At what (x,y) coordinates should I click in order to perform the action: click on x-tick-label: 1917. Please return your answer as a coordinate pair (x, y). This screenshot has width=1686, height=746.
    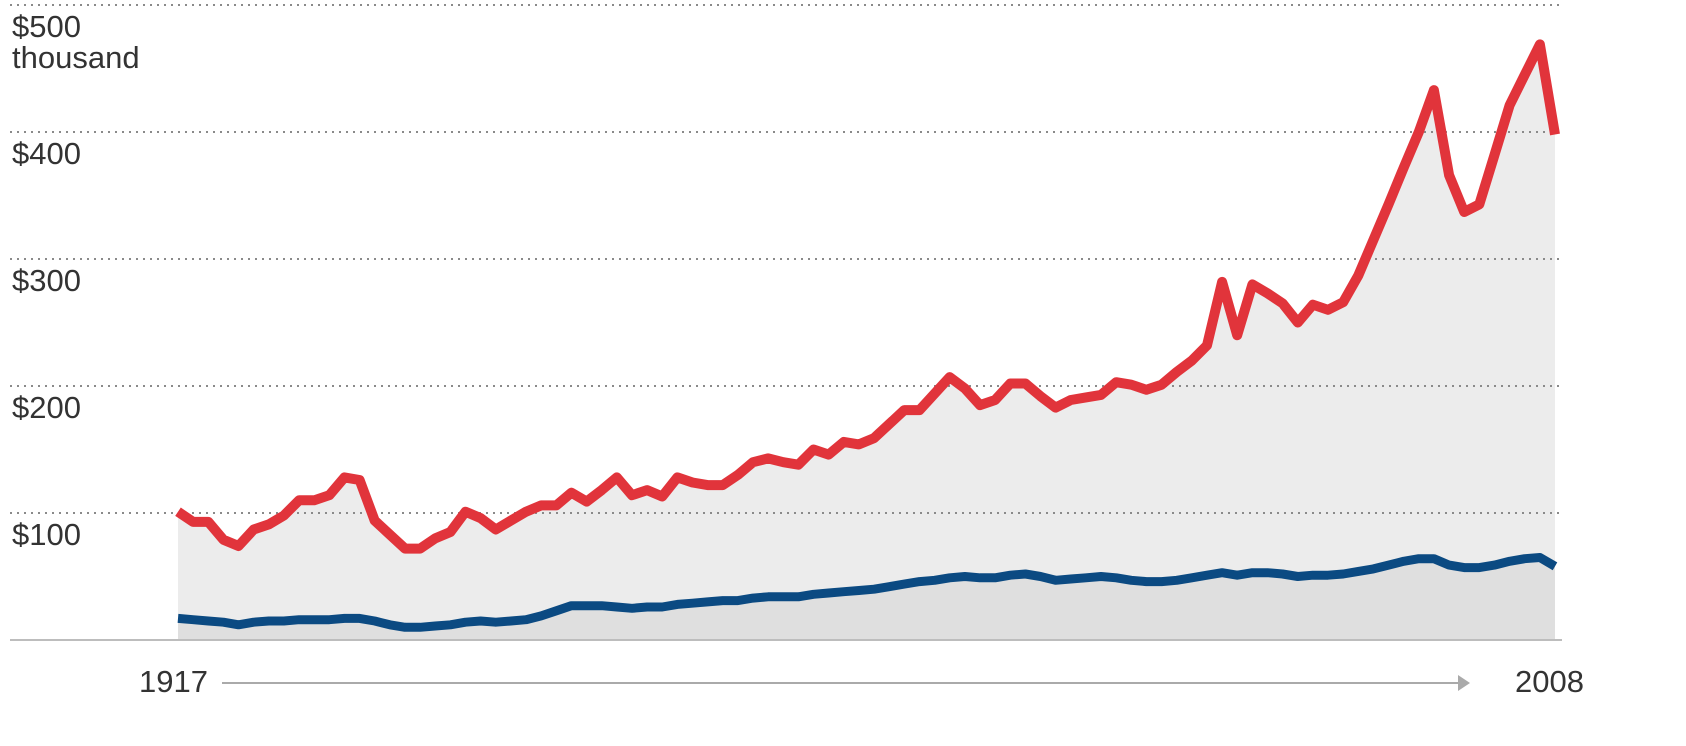
    Looking at the image, I should click on (173, 681).